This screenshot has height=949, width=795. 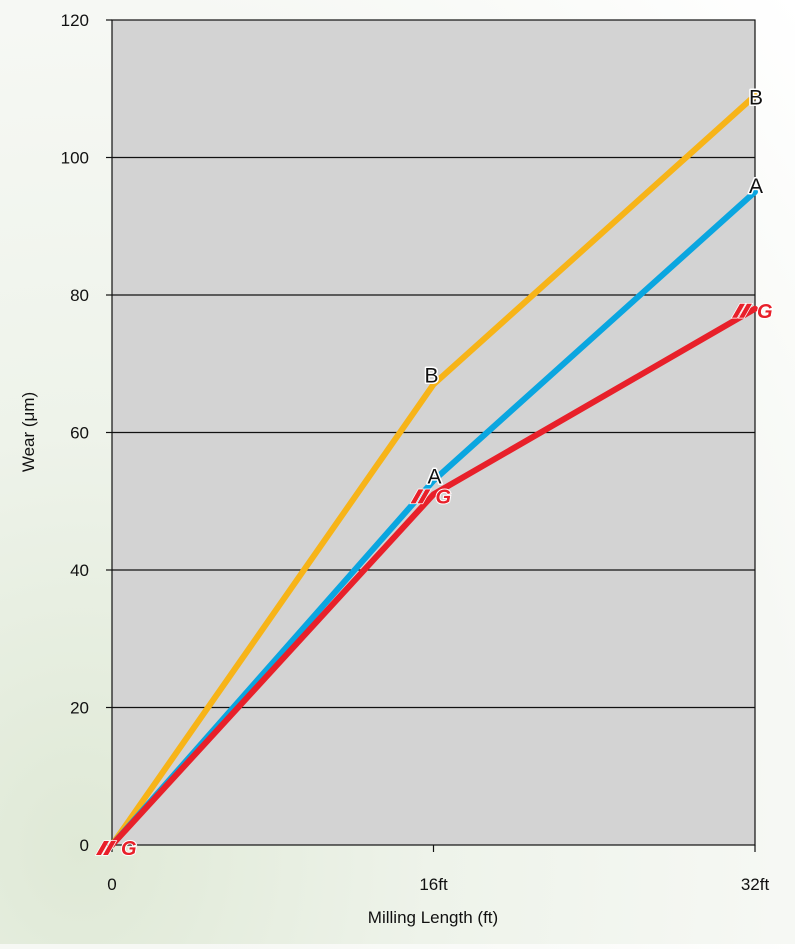 What do you see at coordinates (75, 158) in the screenshot?
I see `y-tick-label-100: 100` at bounding box center [75, 158].